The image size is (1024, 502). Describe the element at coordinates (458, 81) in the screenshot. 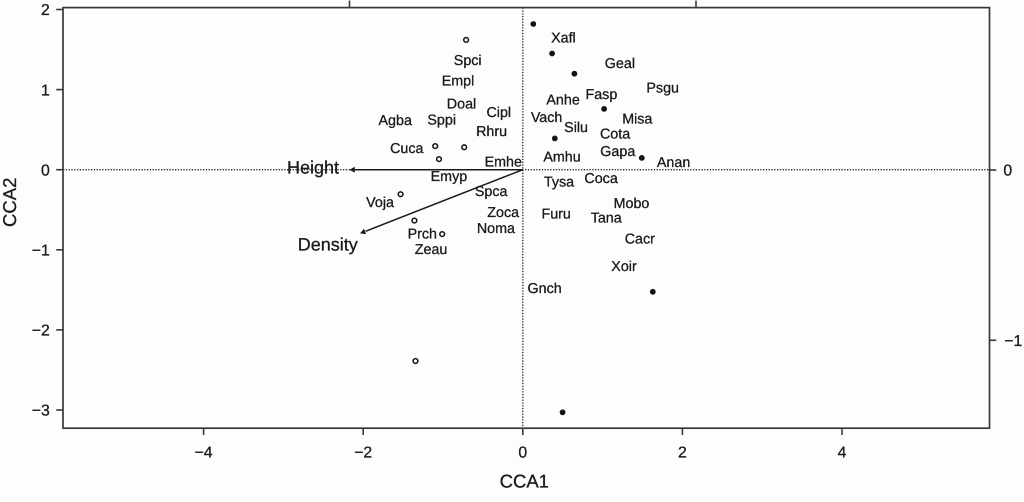

I see `svg-text: Empl` at that location.